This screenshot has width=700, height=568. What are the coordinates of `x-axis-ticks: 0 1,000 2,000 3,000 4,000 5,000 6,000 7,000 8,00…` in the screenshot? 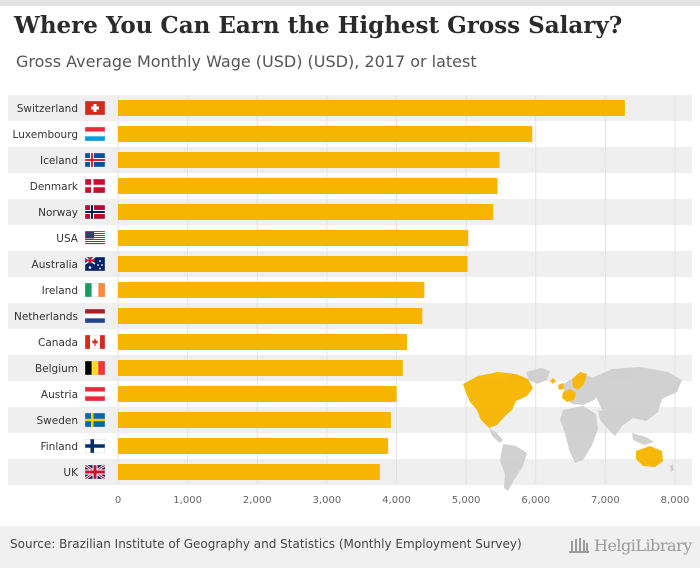 It's located at (402, 500).